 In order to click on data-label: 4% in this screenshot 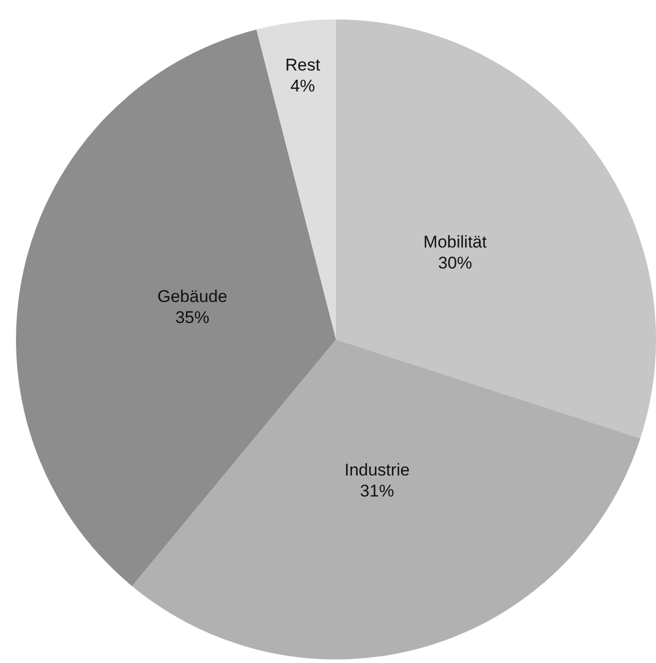, I will do `click(302, 86)`.